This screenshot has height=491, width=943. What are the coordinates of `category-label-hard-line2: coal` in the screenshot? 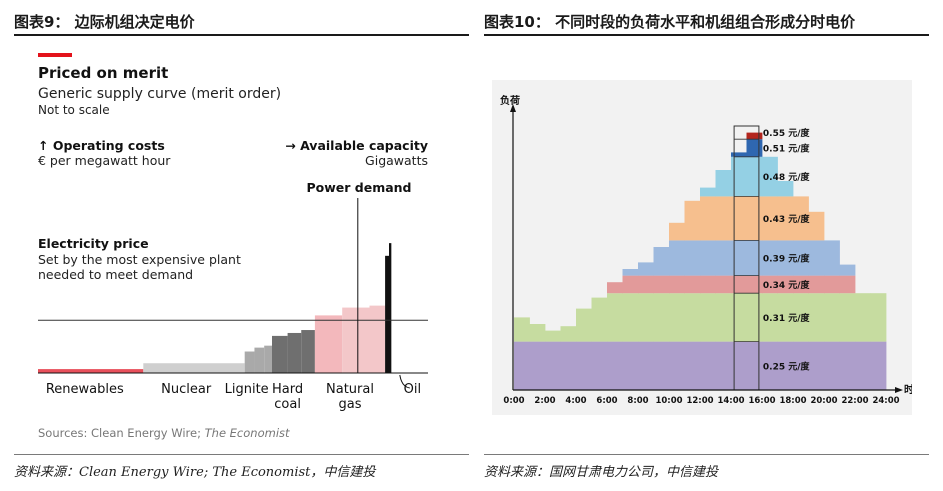 It's located at (287, 404).